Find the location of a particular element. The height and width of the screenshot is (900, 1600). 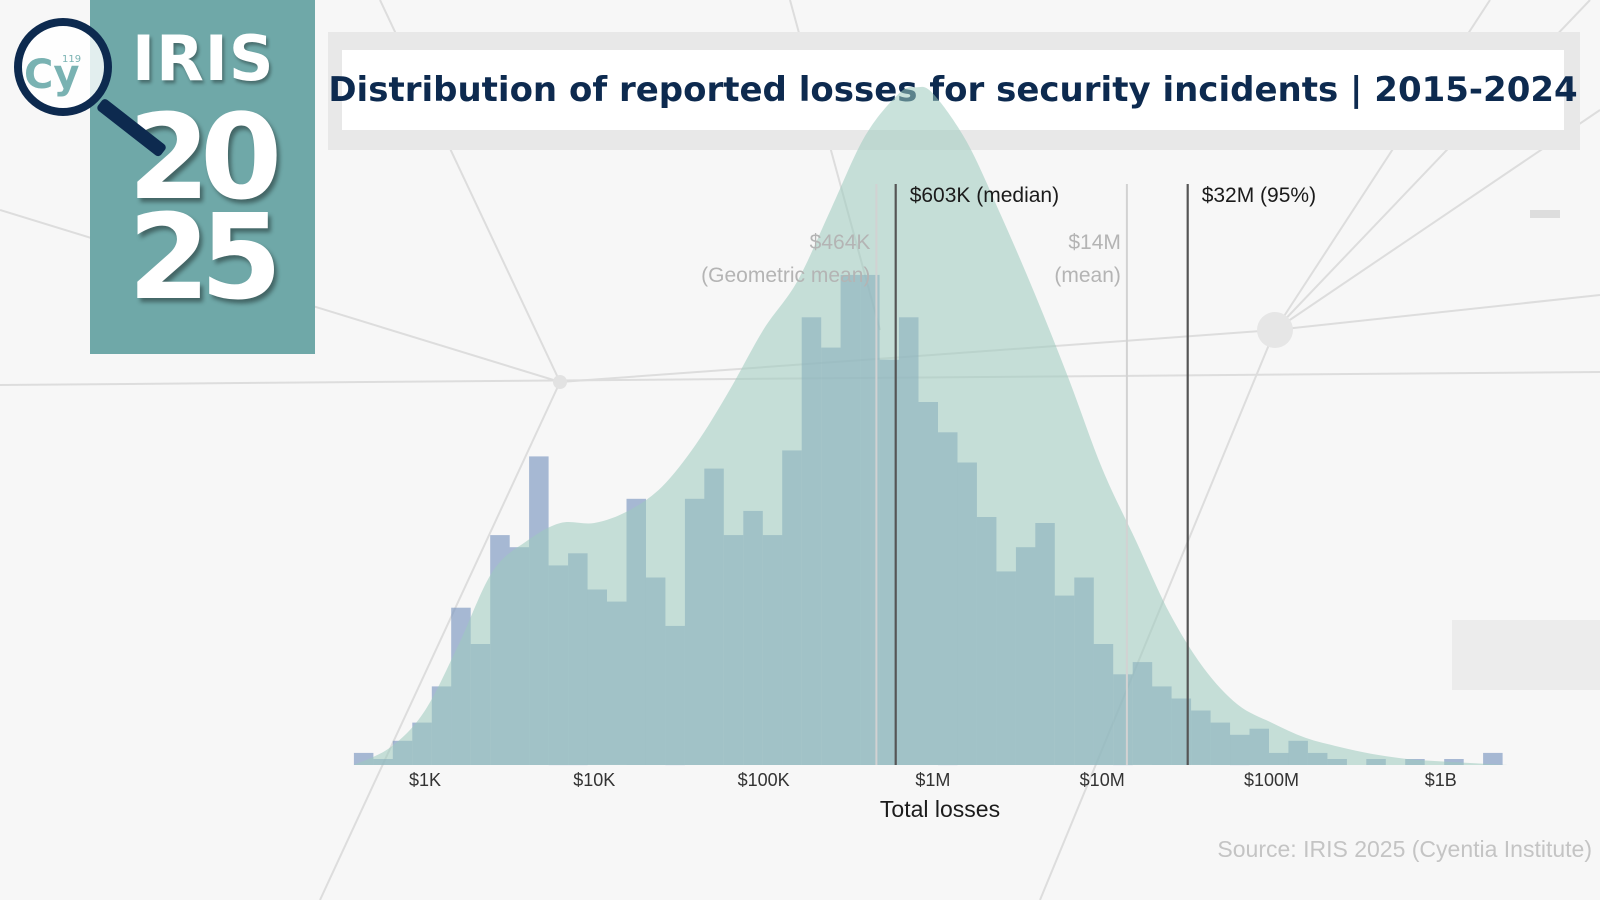

logo-year-bottom: 25 is located at coordinates (205, 257).